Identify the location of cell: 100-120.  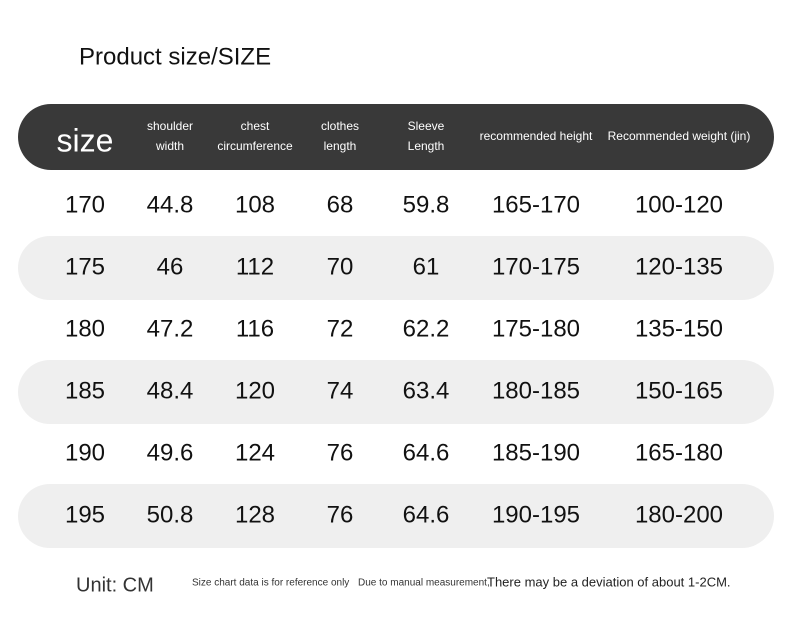
(679, 204).